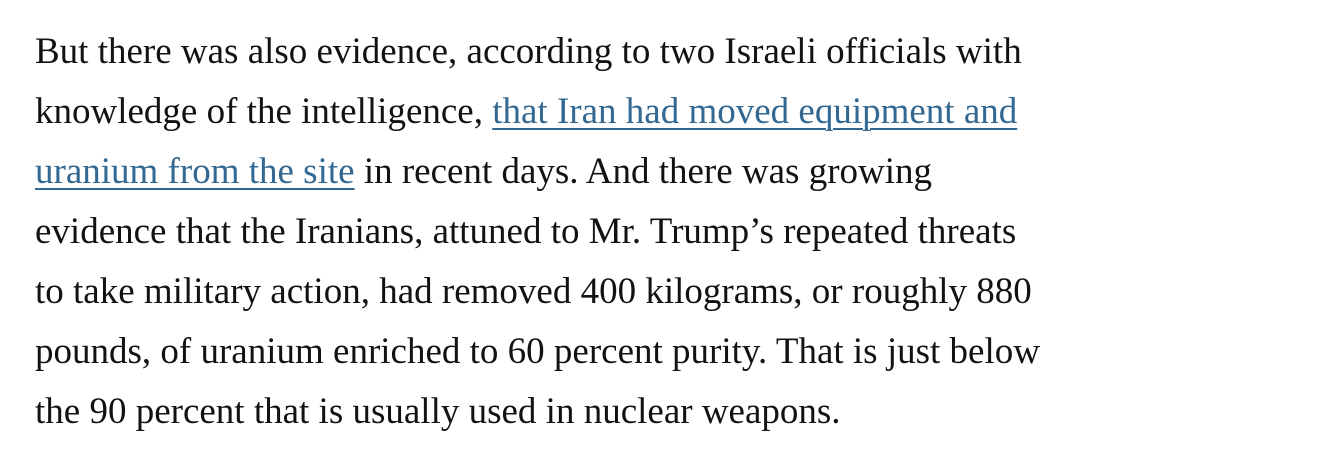 Image resolution: width=1330 pixels, height=460 pixels. I want to click on article-link: that Iran had moved equipment and, so click(755, 111).